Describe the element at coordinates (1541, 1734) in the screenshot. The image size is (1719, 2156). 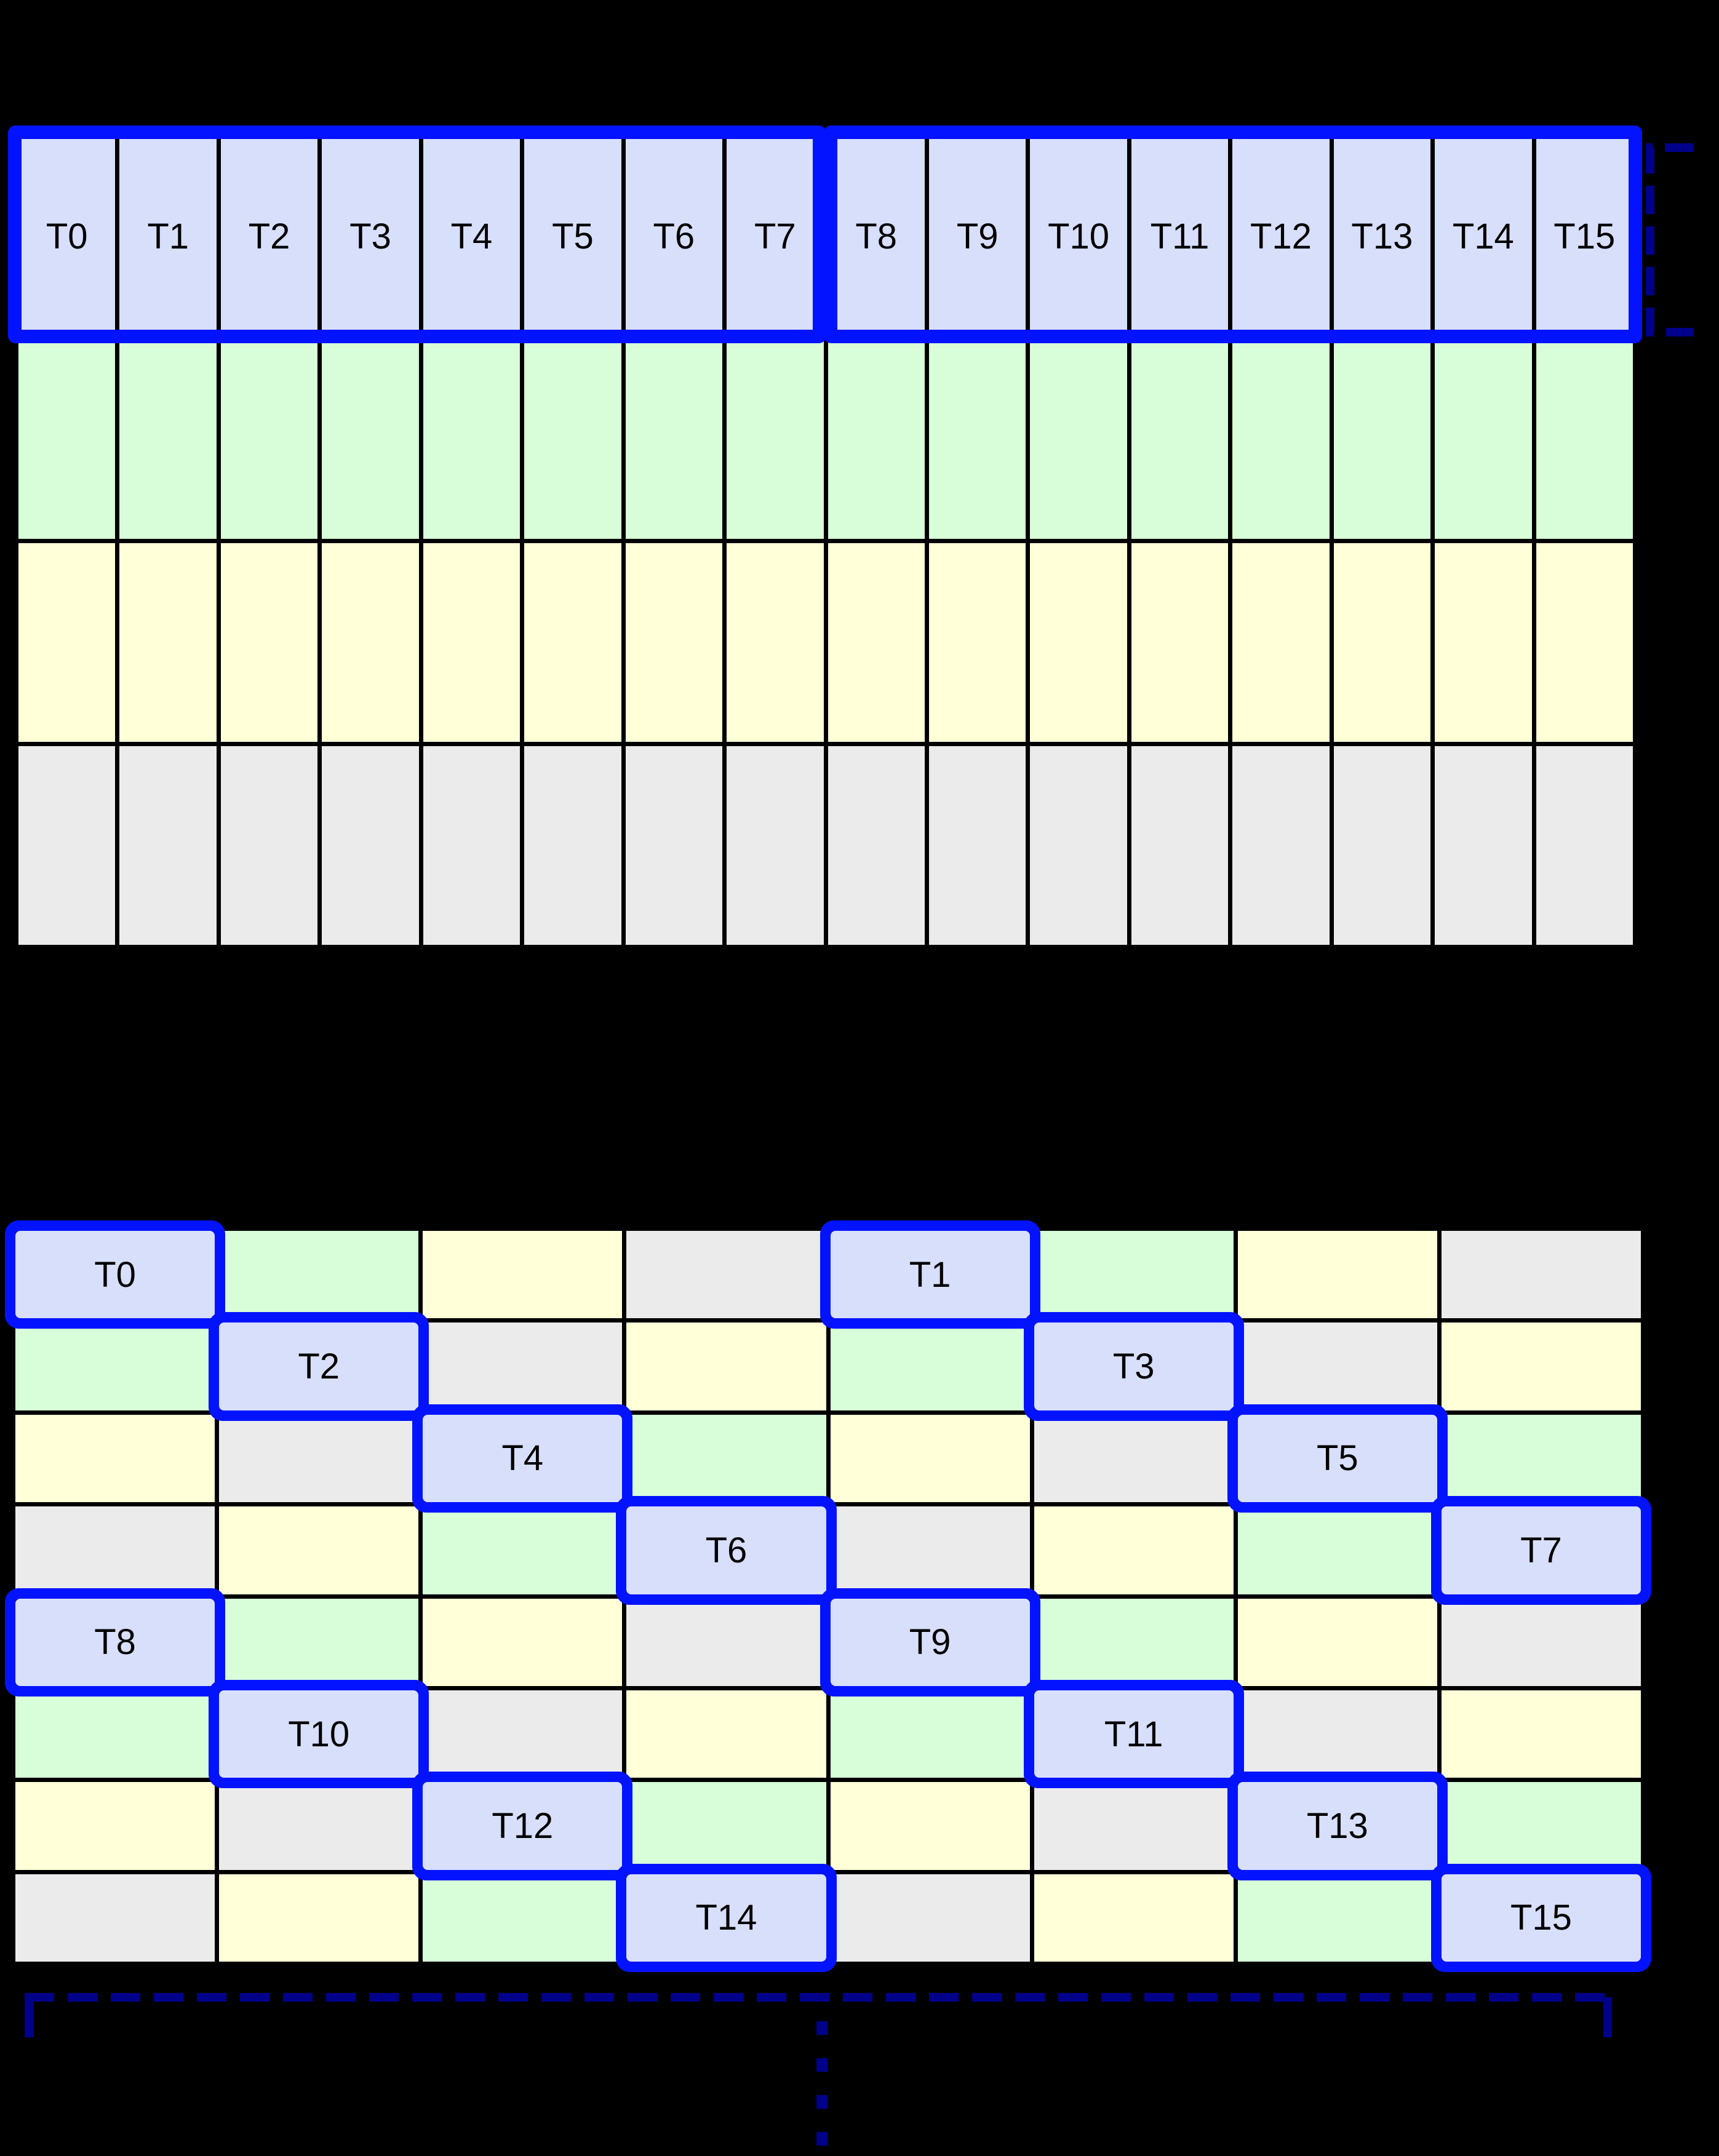
I see `array-cell-yellow-r5c7` at that location.